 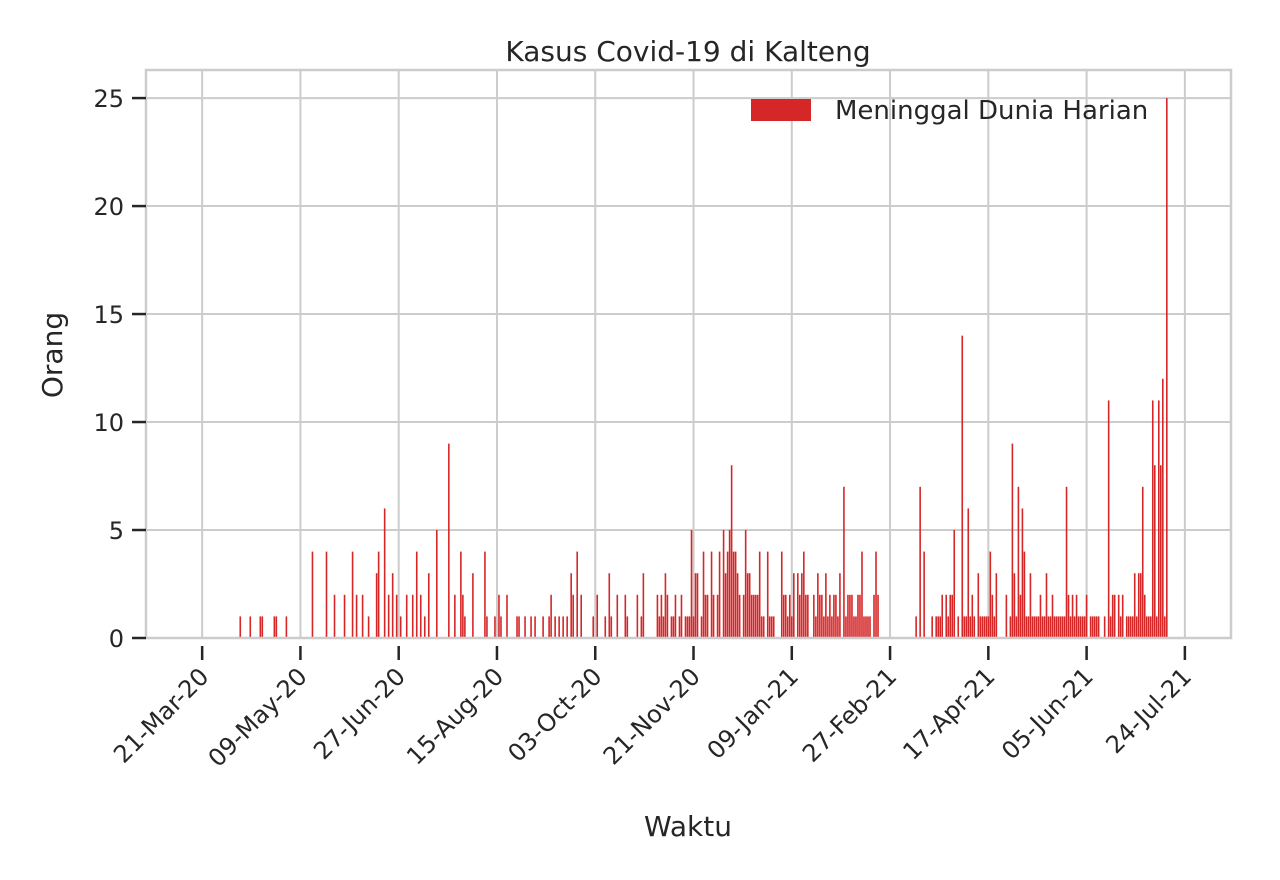 I want to click on x-axis-label: Waktu, so click(x=688, y=826).